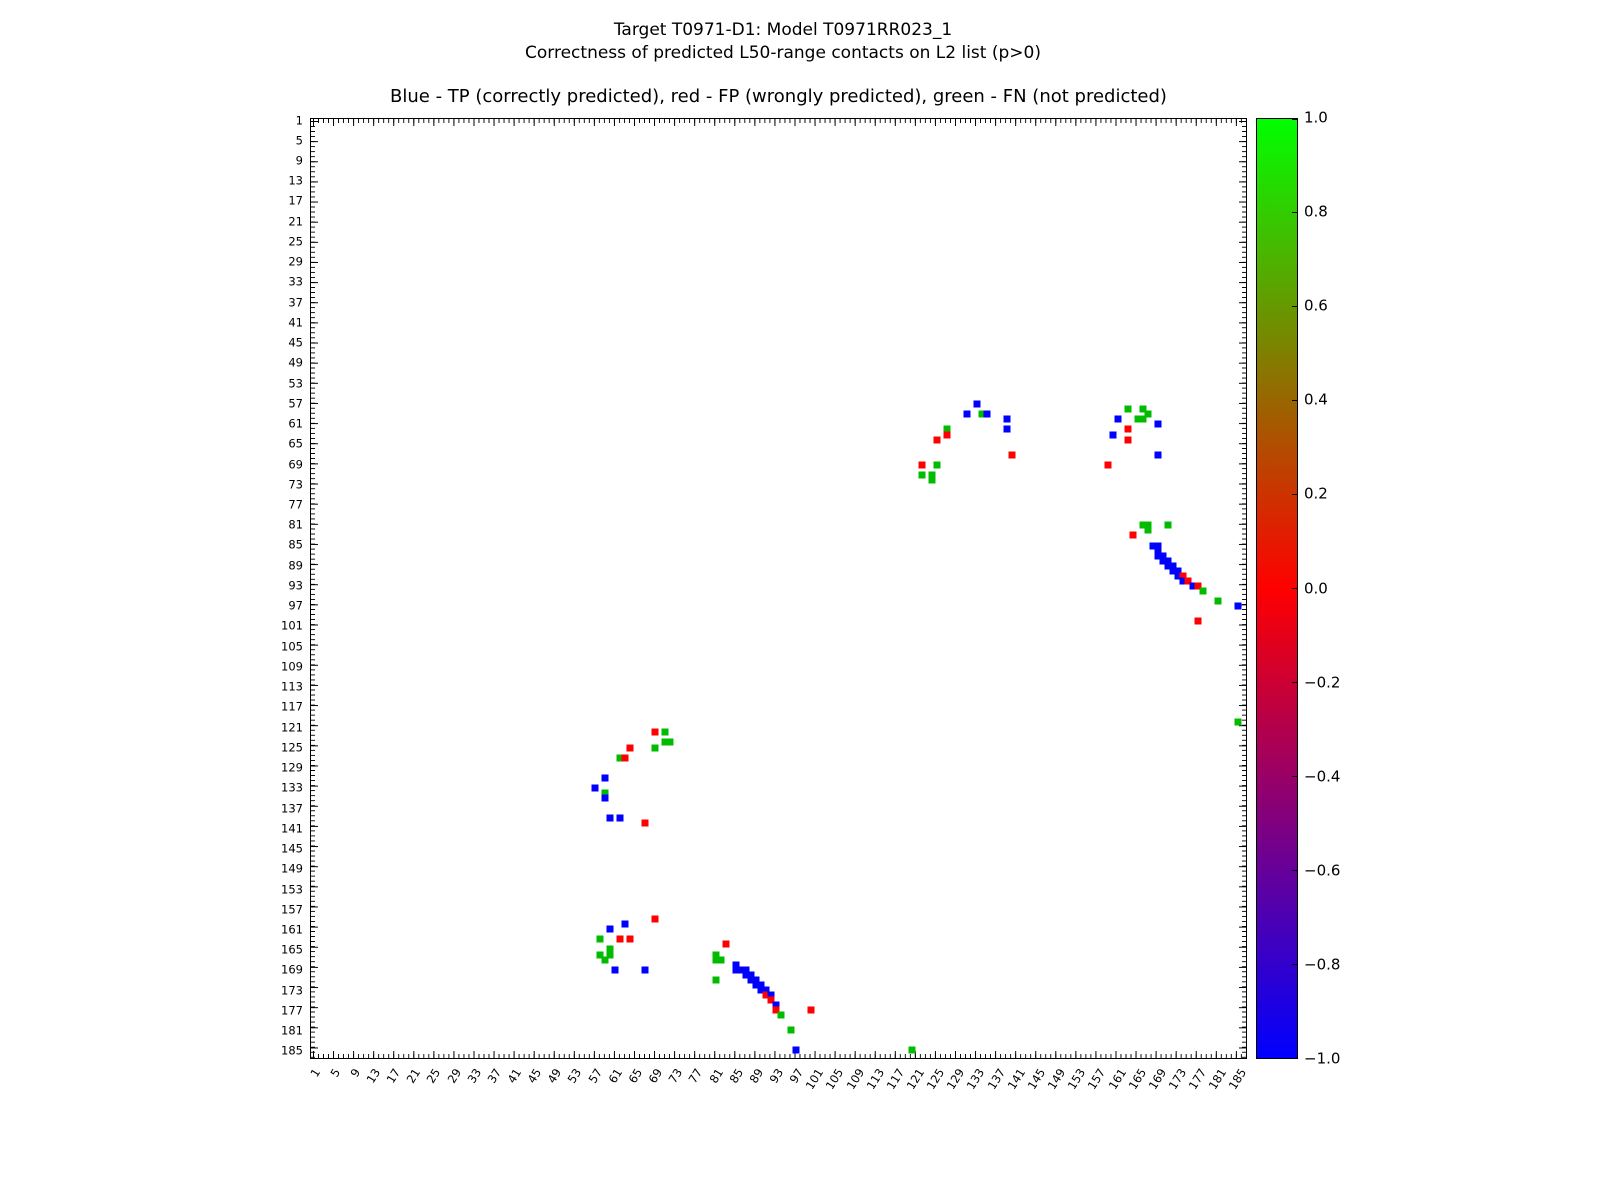 This screenshot has width=1600, height=1200. Describe the element at coordinates (295, 504) in the screenshot. I see `y-tick-label: 77` at that location.